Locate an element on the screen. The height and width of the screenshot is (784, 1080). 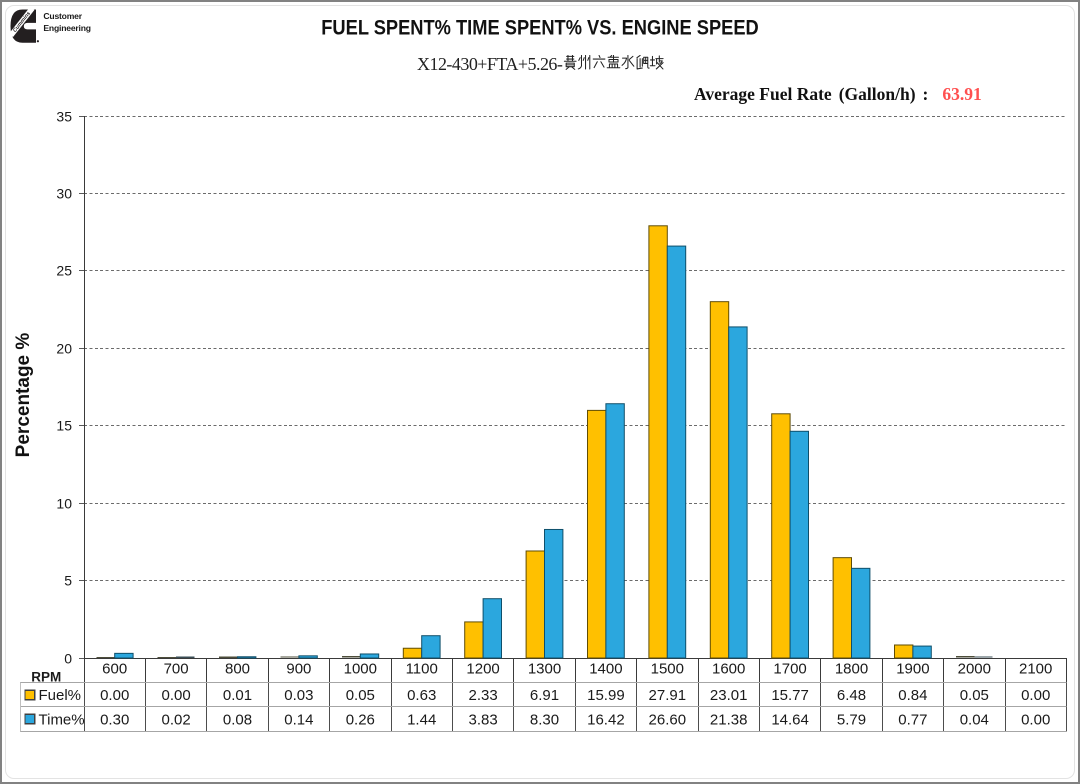
svg-text: Fuel% is located at coordinates (60, 695).